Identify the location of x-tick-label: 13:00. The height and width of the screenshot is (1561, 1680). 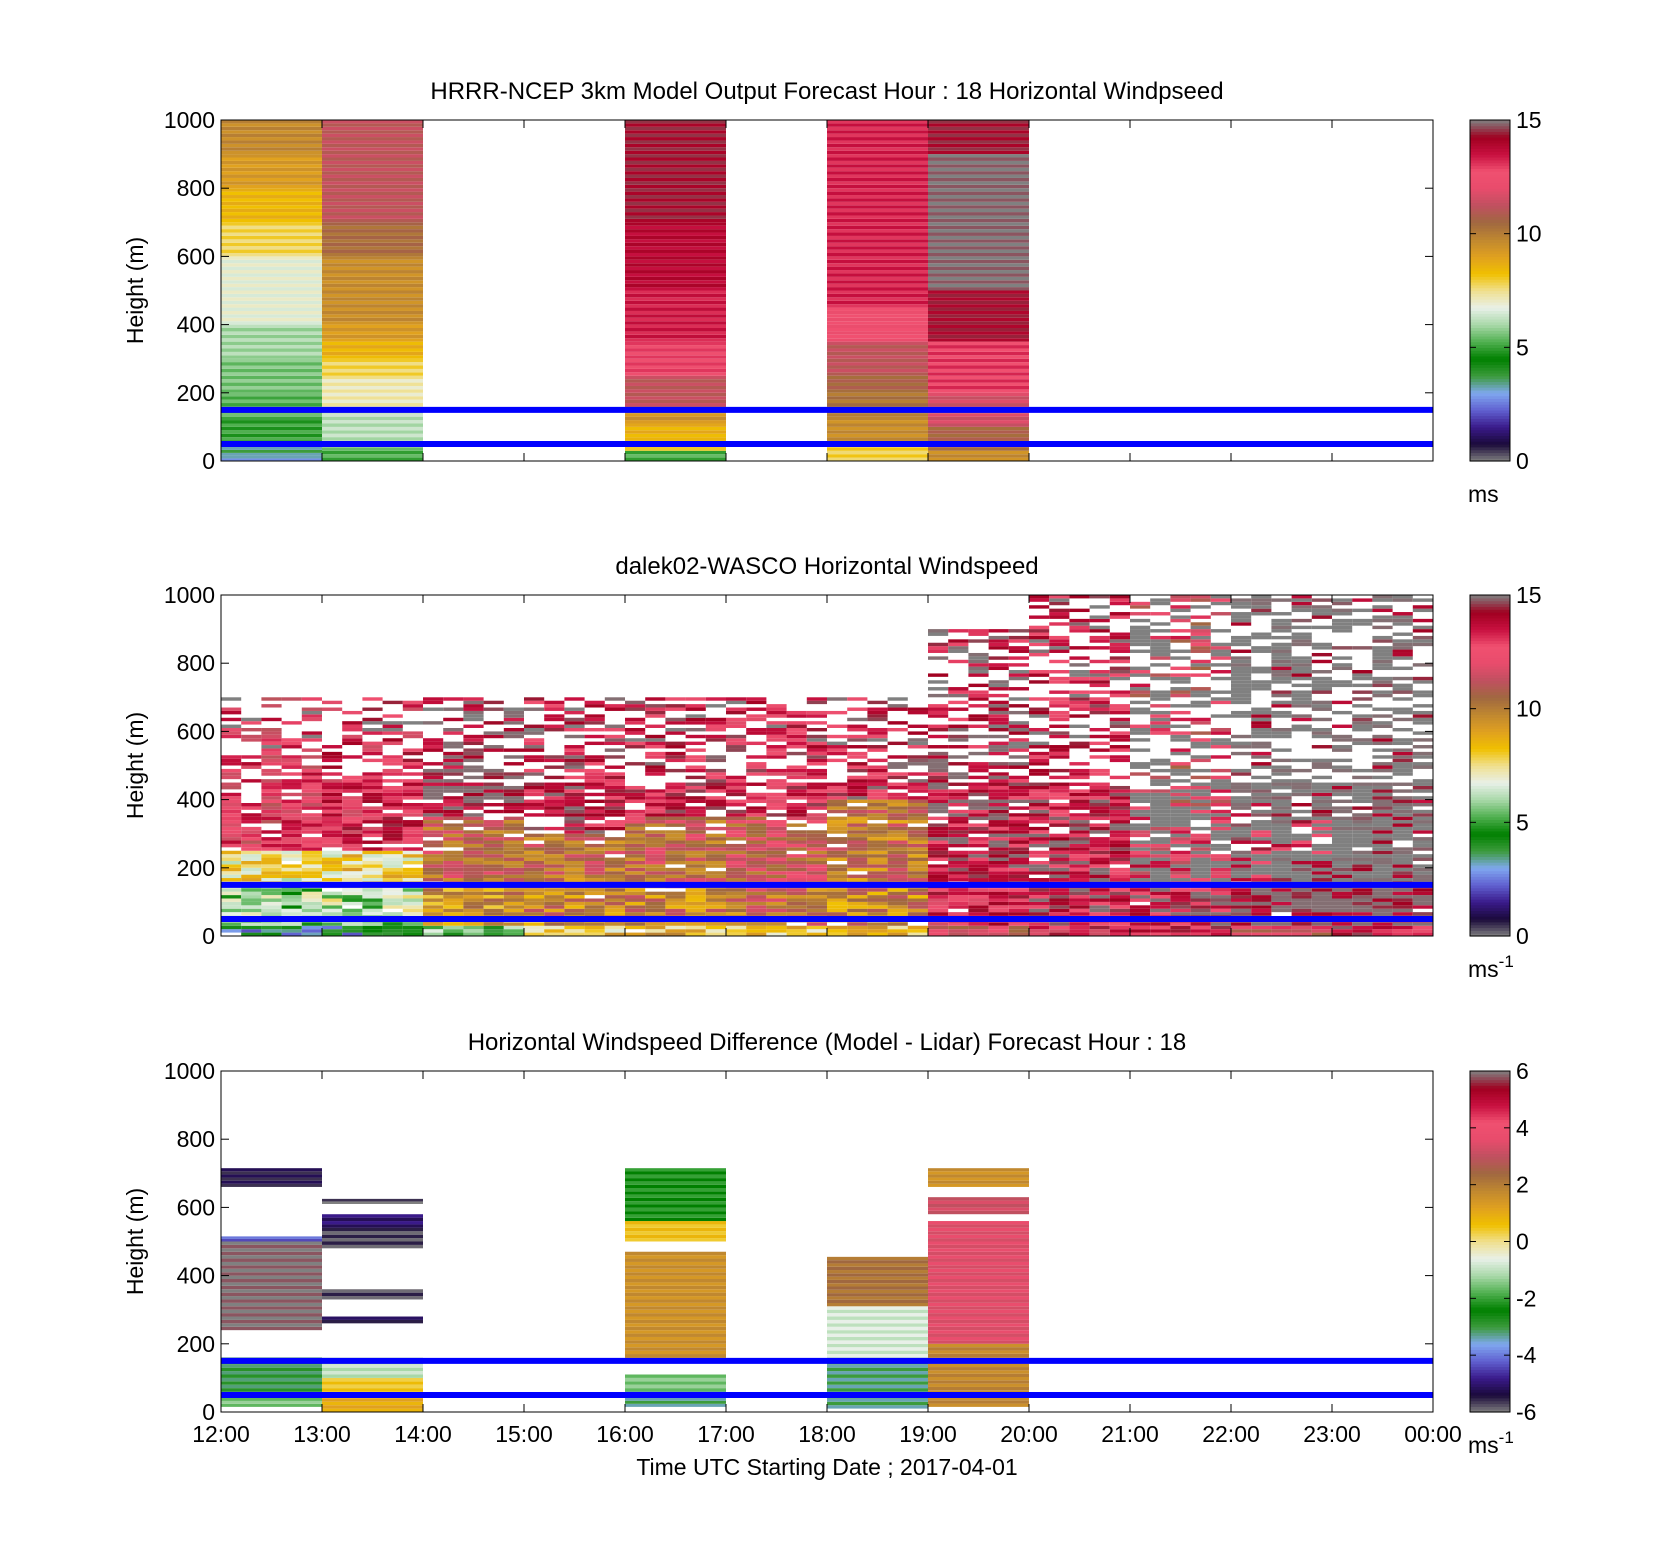
(322, 1434).